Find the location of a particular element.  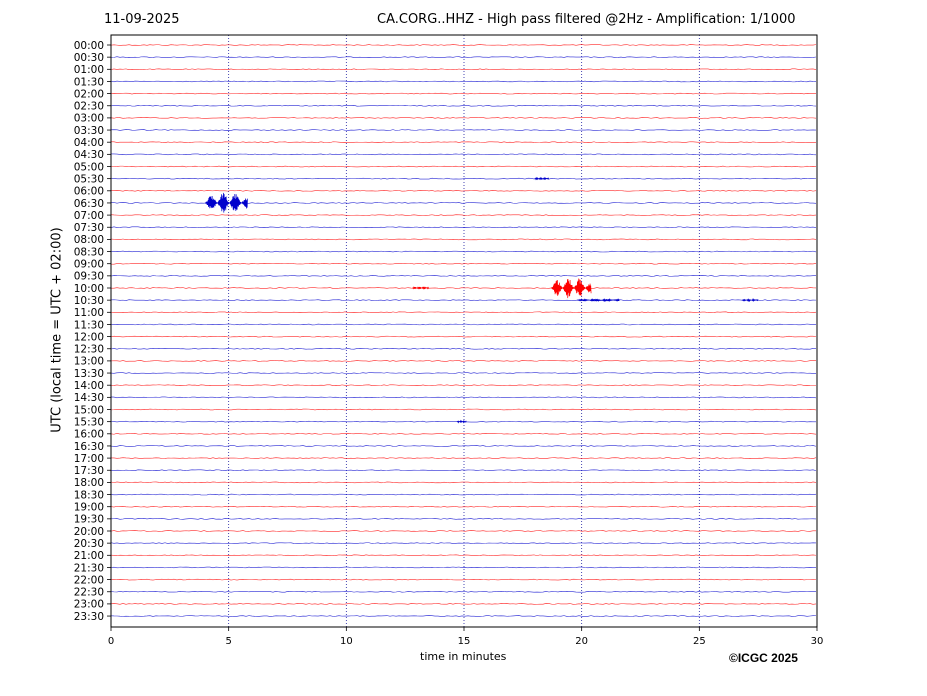

y-tick-label: 20:00 is located at coordinates (89, 532).